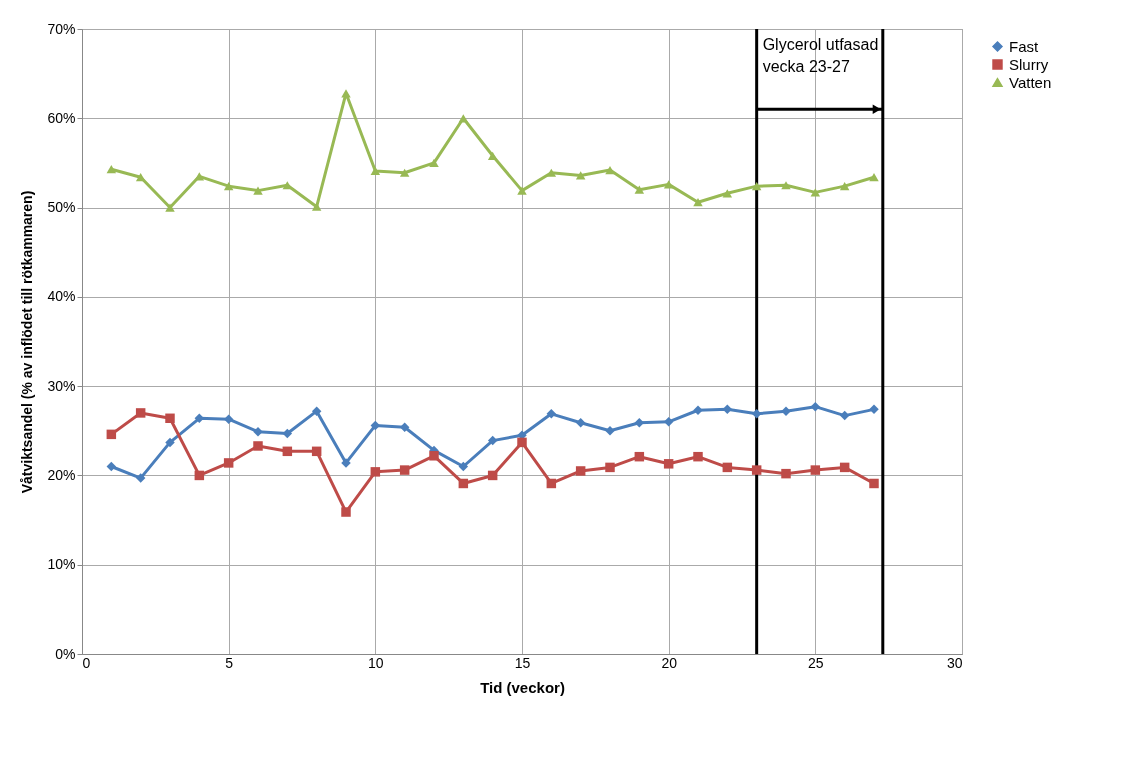  What do you see at coordinates (61, 207) in the screenshot?
I see `y-tick-label: 50%` at bounding box center [61, 207].